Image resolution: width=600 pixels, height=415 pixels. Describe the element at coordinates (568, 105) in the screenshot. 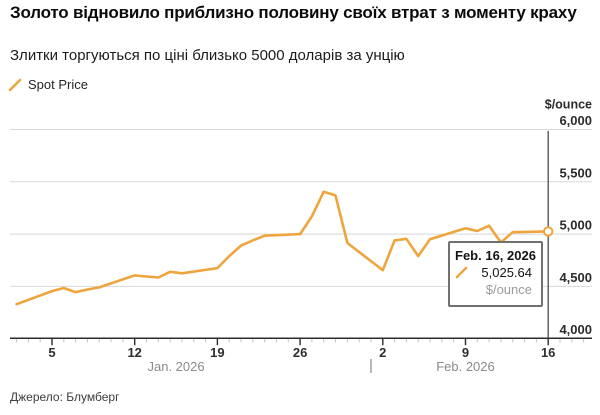

I see `y-axis-unit-label: $/ounce` at that location.